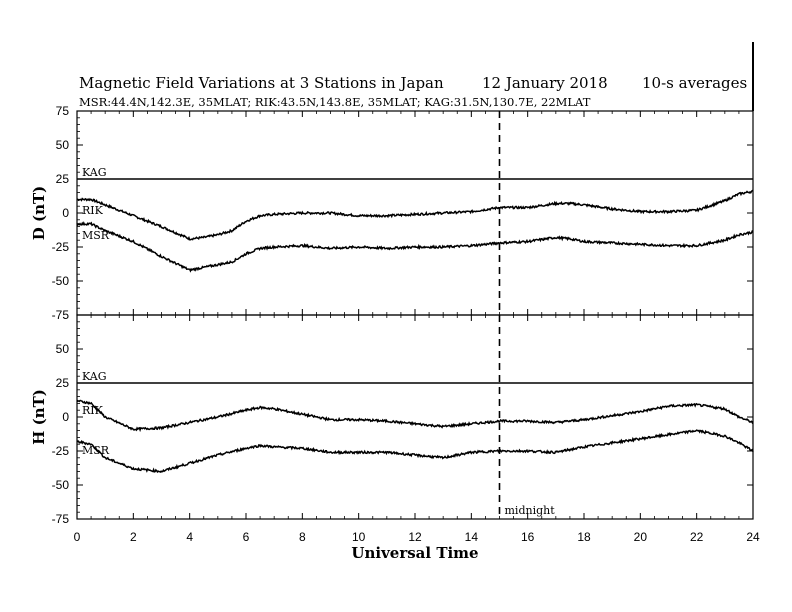 This screenshot has height=612, width=792. What do you see at coordinates (61, 315) in the screenshot?
I see `panel-d-ytick-label: -75` at bounding box center [61, 315].